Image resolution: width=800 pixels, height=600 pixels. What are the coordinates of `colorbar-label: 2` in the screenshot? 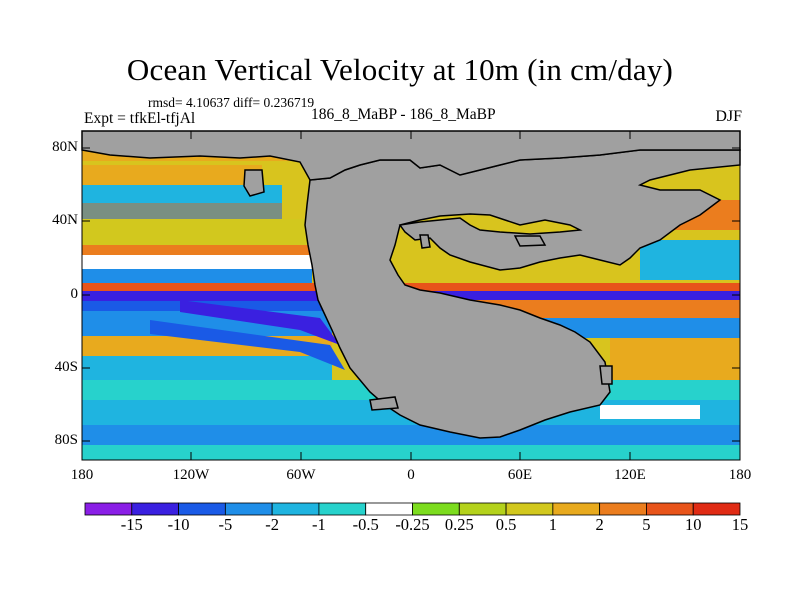 It's located at (599, 524).